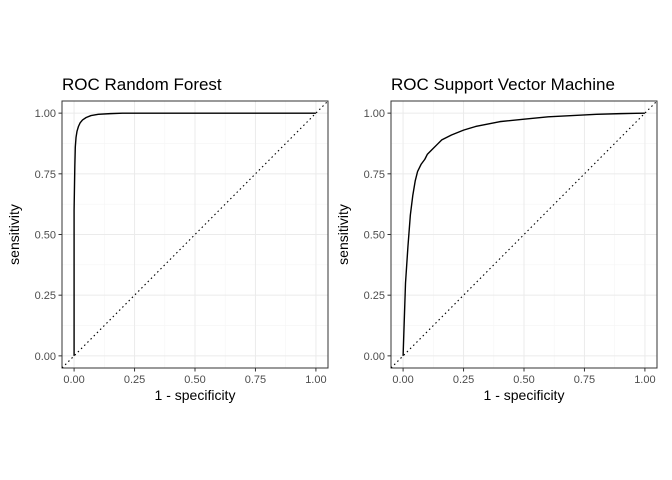 The width and height of the screenshot is (672, 480). What do you see at coordinates (142, 84) in the screenshot?
I see `chart-title: ROC Random Forest` at bounding box center [142, 84].